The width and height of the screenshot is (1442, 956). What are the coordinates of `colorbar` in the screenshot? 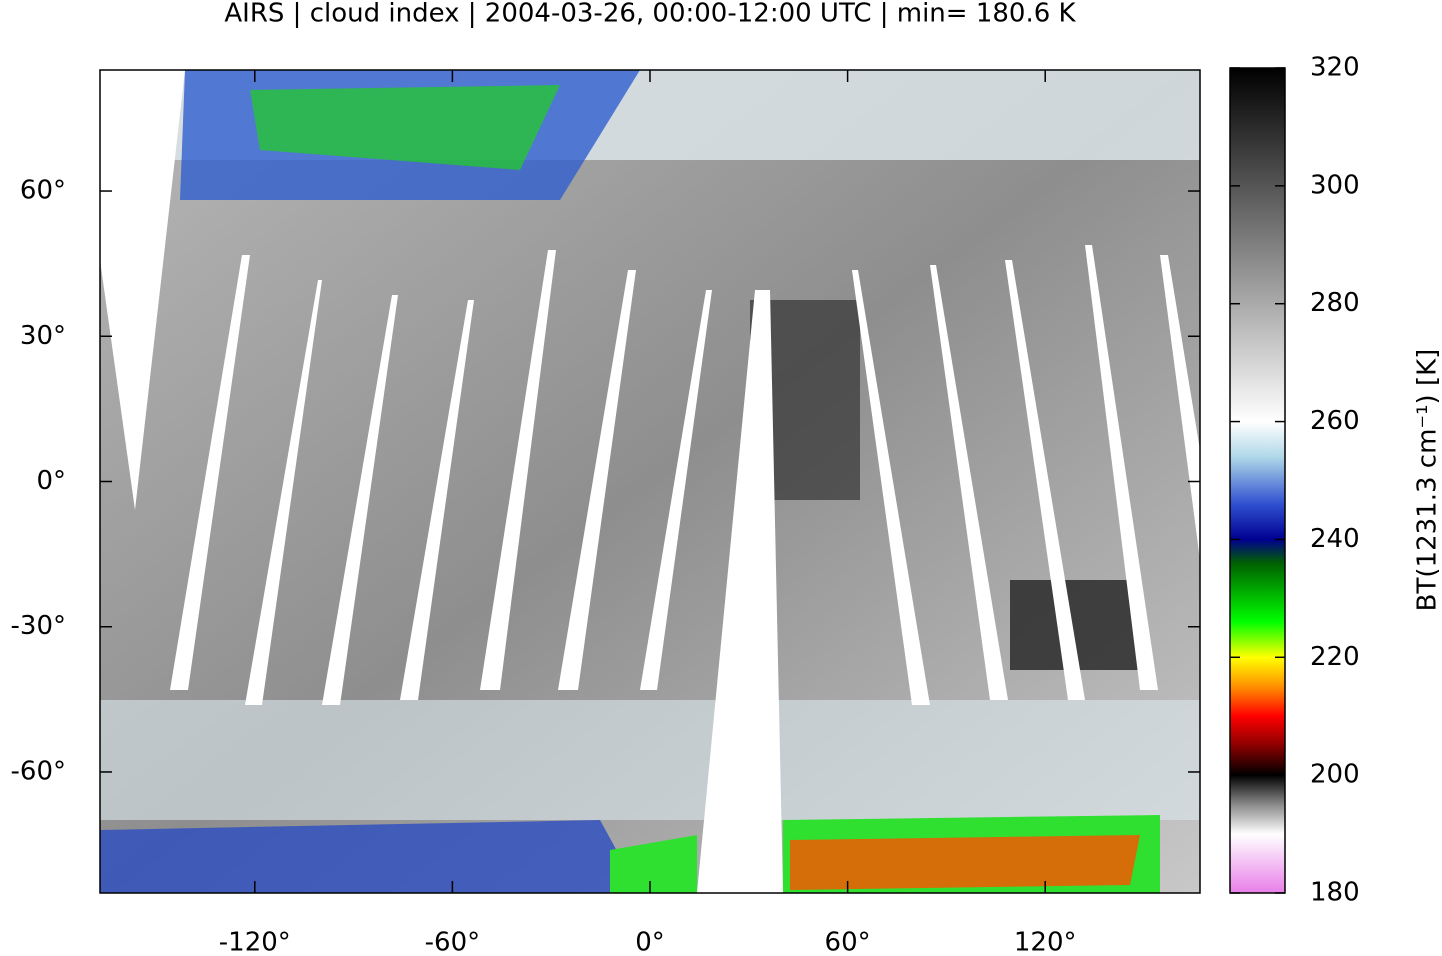 It's located at (1257, 480).